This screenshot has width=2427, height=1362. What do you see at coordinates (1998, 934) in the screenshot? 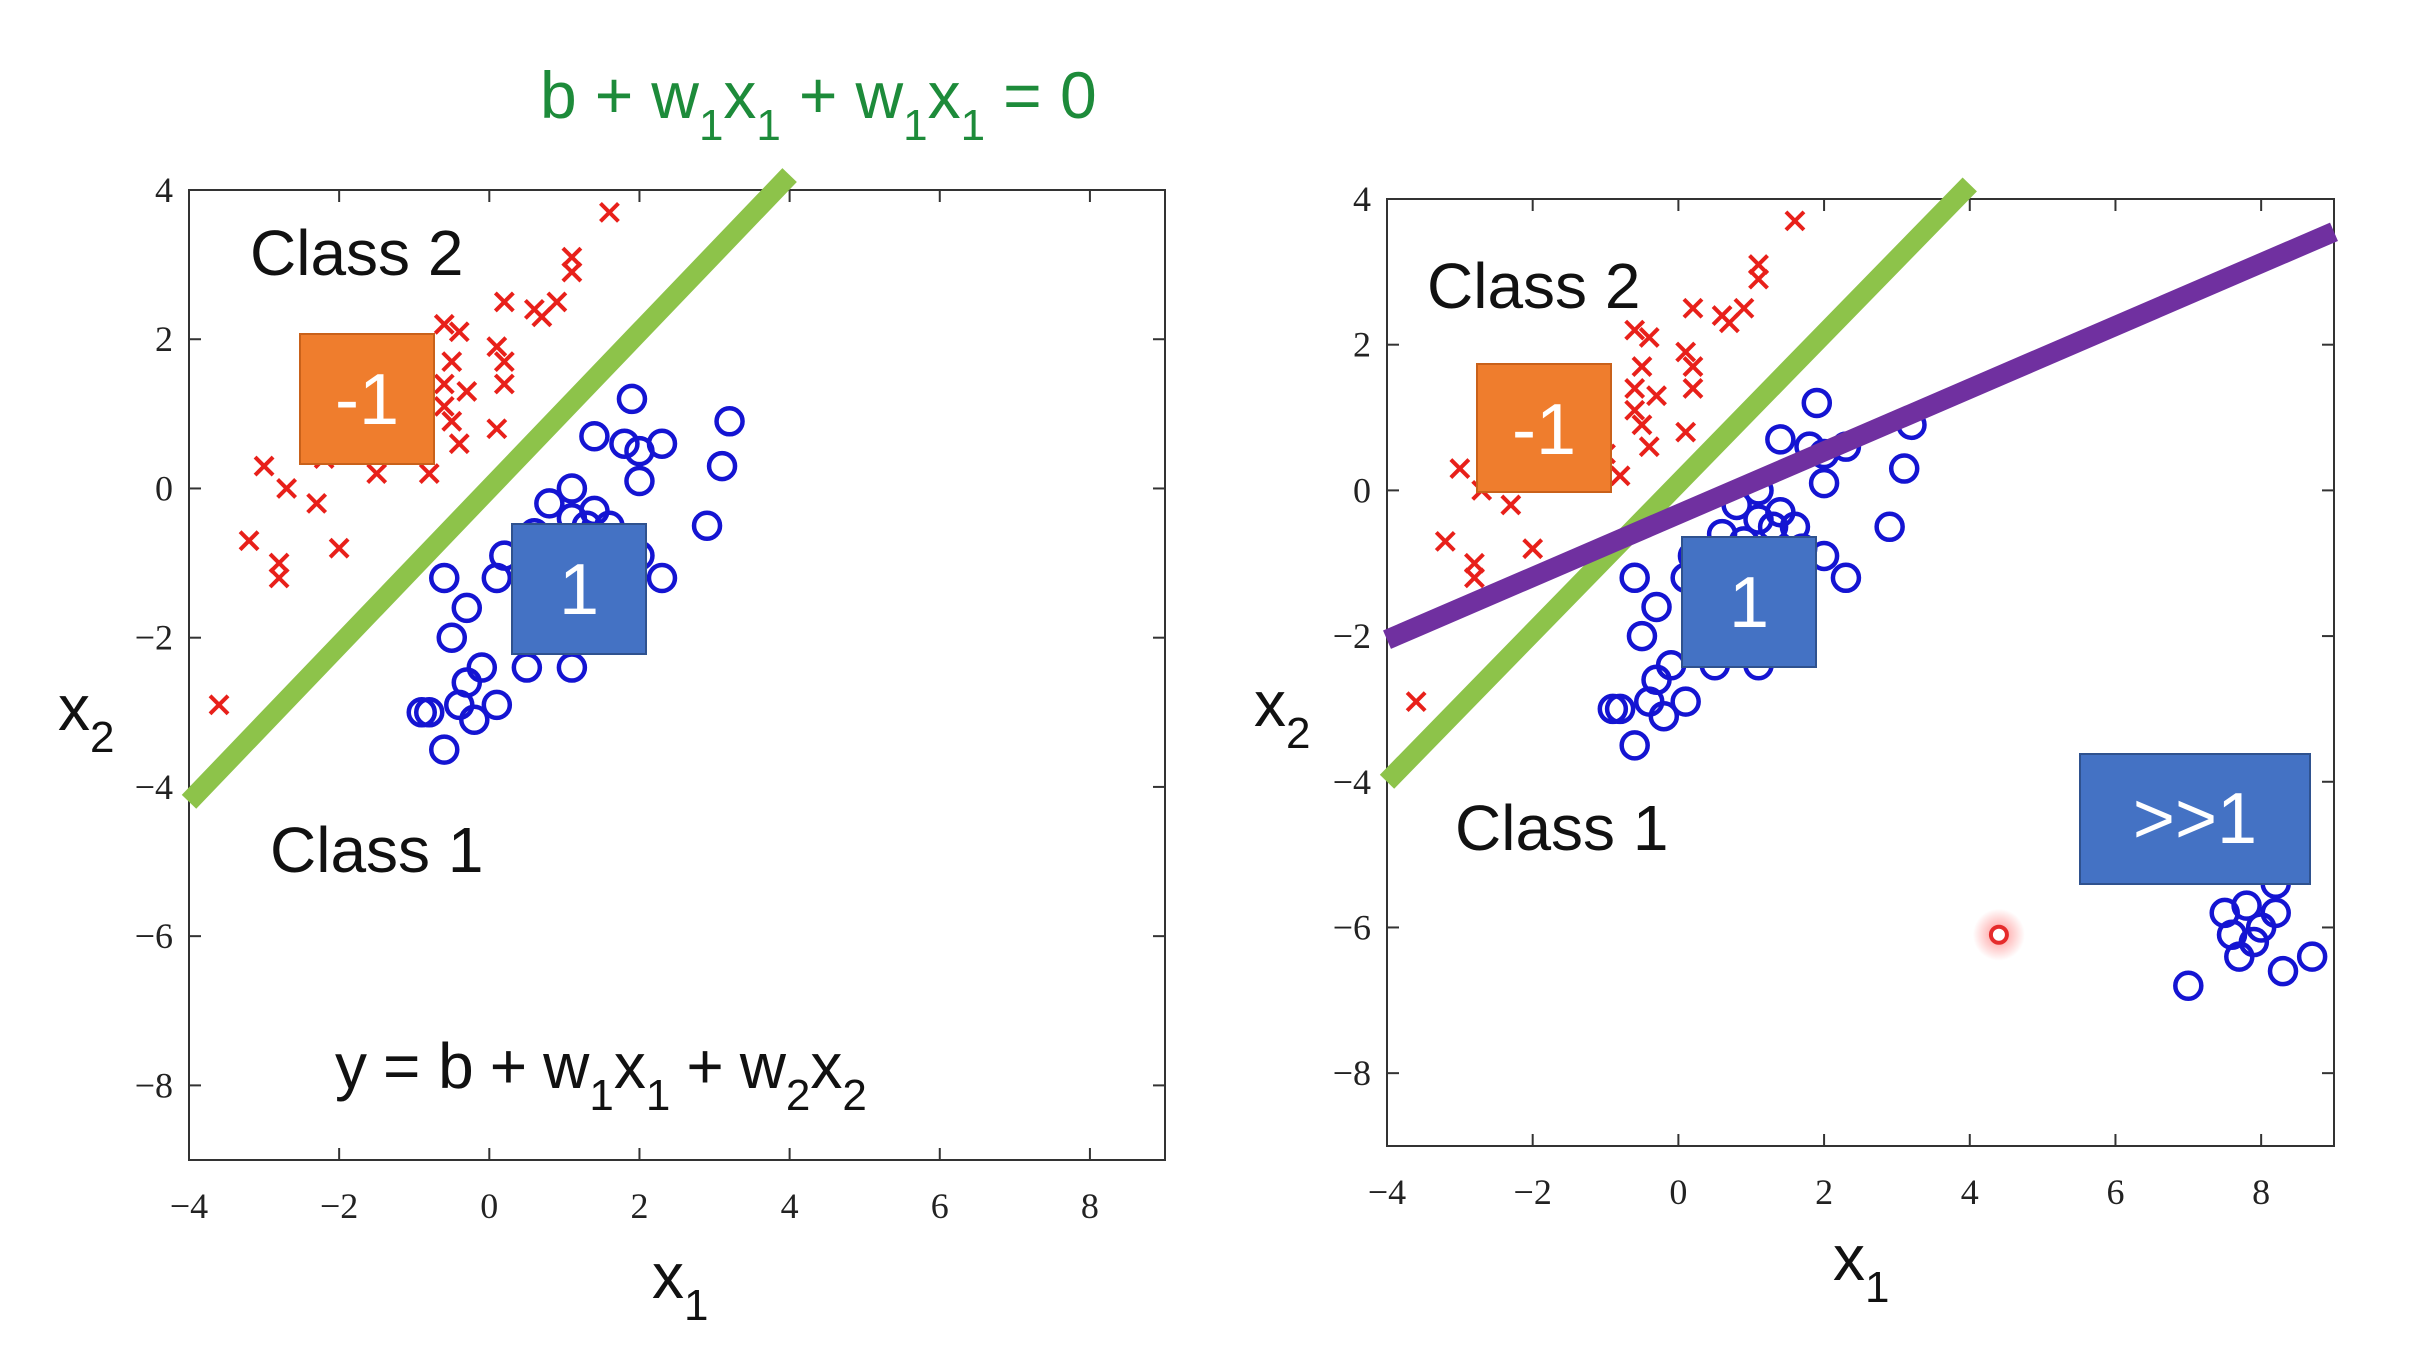
I see `highlight-point` at bounding box center [1998, 934].